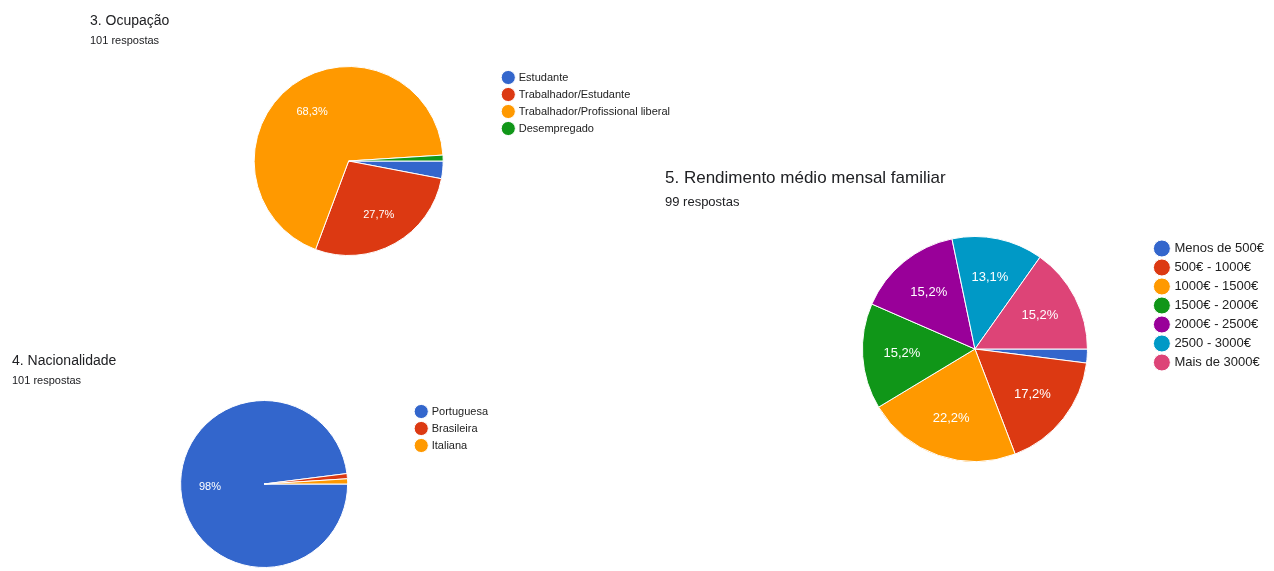 The width and height of the screenshot is (1274, 571). What do you see at coordinates (450, 444) in the screenshot?
I see `legend-label: Italiana` at bounding box center [450, 444].